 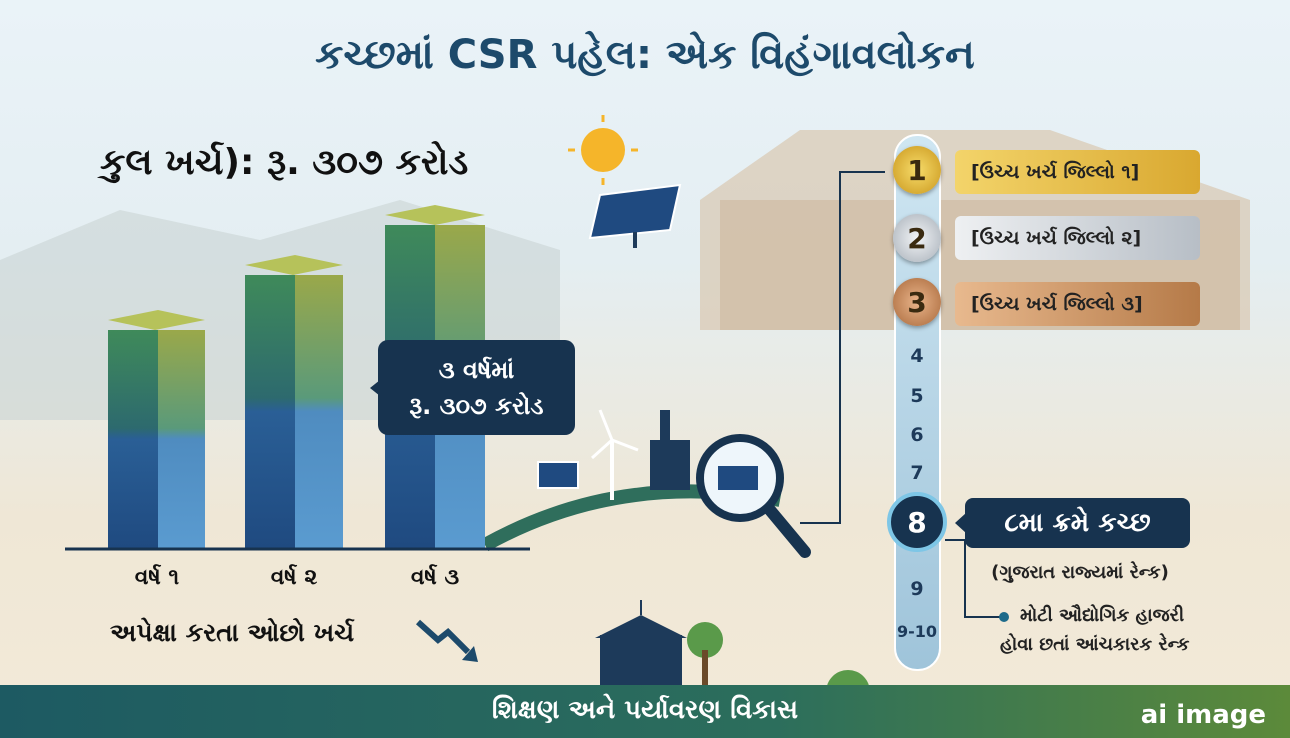 What do you see at coordinates (1203, 715) in the screenshot?
I see `watermark: ai image` at bounding box center [1203, 715].